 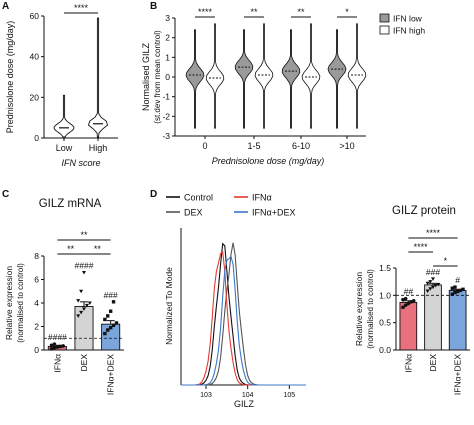 I want to click on panel-letter: B, so click(x=153, y=6).